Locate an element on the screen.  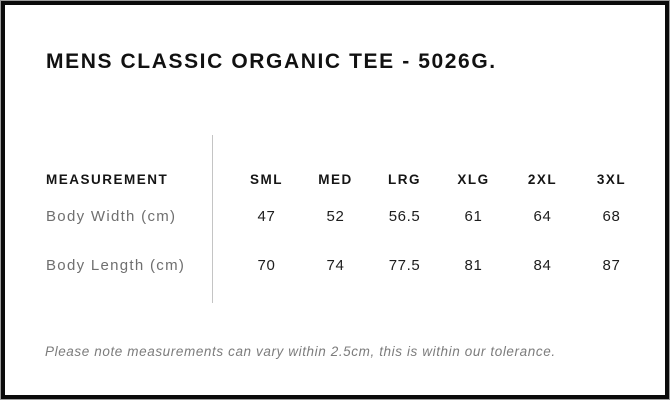
size-column-header-lrg: LRG is located at coordinates (404, 179).